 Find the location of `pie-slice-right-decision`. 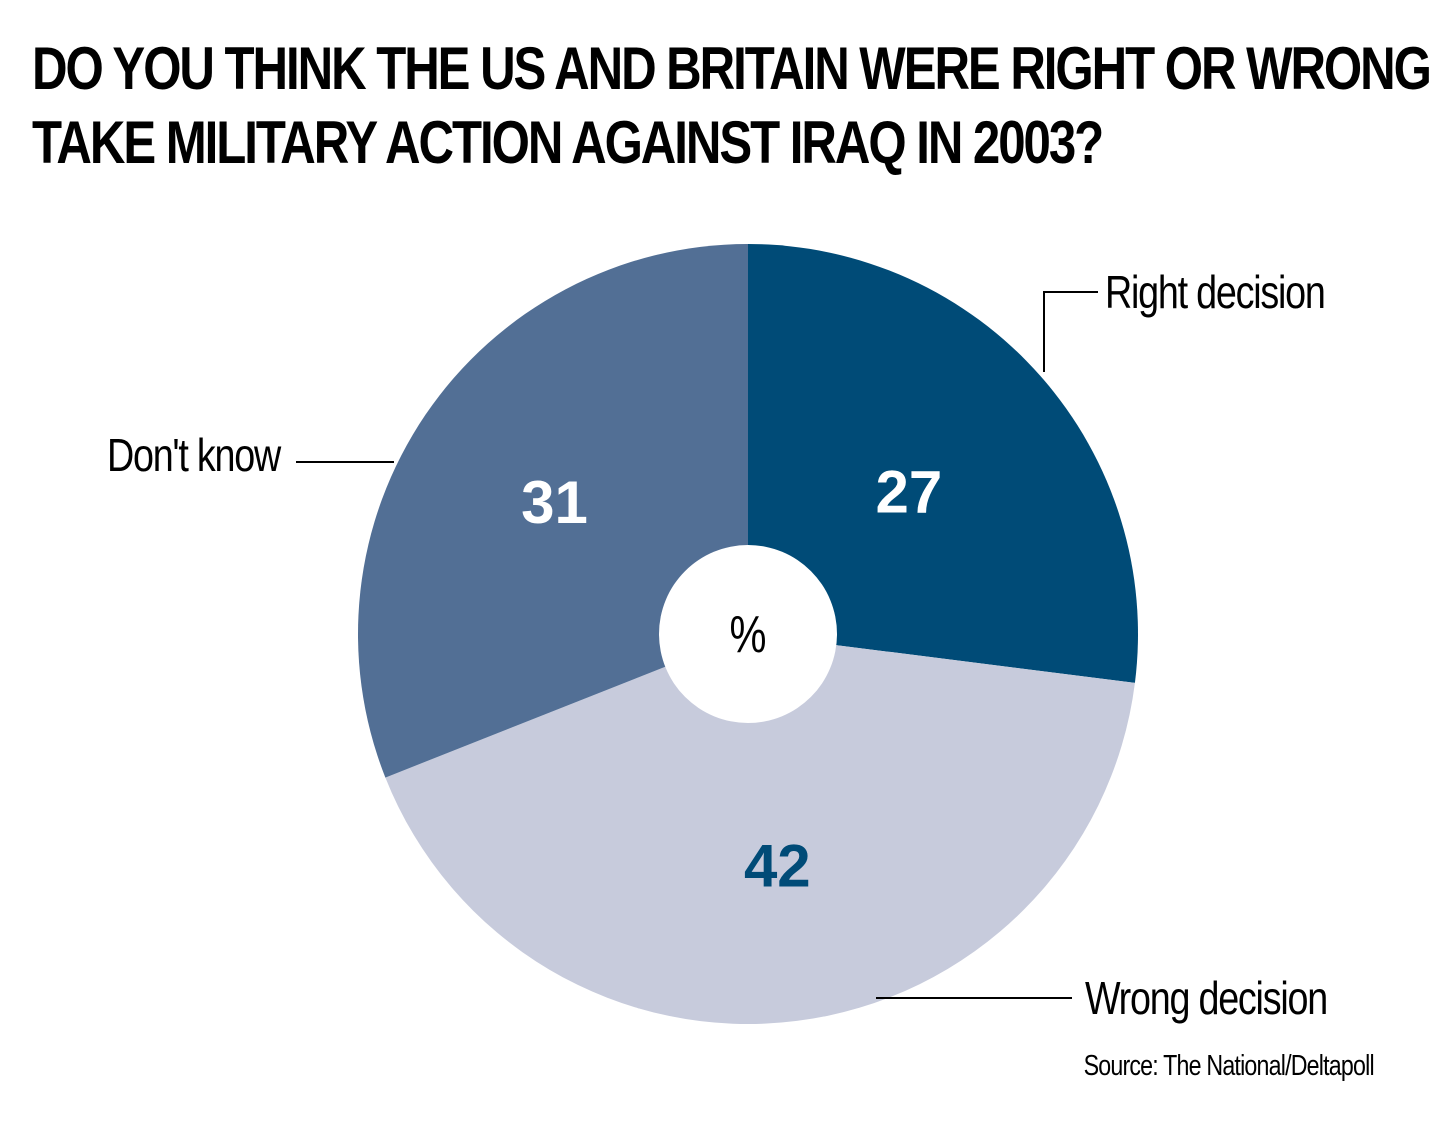

pie-slice-right-decision is located at coordinates (943, 463).